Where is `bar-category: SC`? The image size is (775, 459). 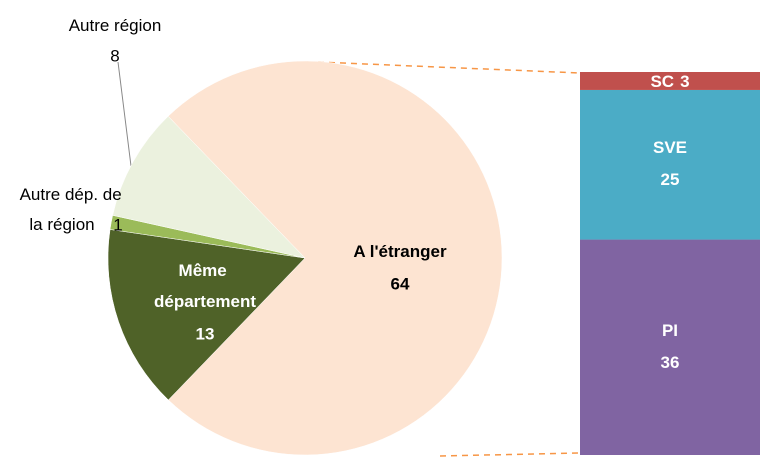
bar-category: SC is located at coordinates (662, 81).